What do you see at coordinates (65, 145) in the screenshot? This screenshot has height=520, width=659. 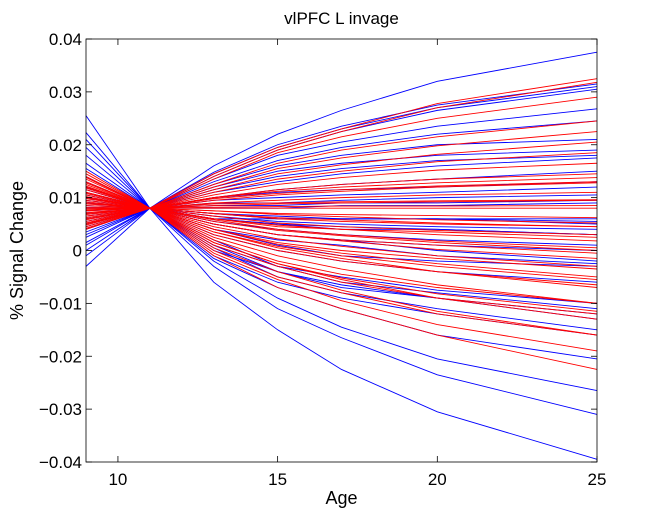 I see `y-tick-label: 0.02` at bounding box center [65, 145].